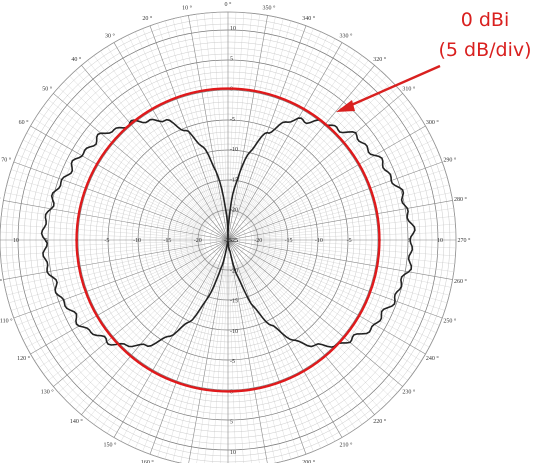 The image size is (558, 463). Describe the element at coordinates (110, 36) in the screenshot. I see `angle-label: 30 °` at that location.